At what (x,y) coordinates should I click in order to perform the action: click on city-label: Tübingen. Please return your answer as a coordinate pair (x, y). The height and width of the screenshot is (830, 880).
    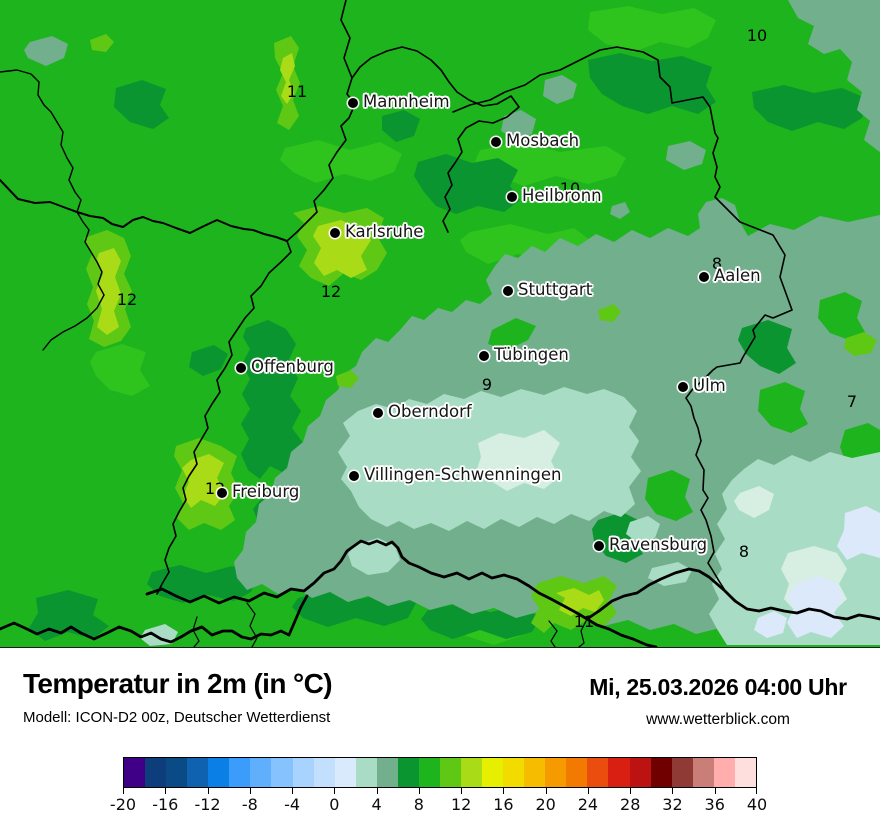
    Looking at the image, I should click on (531, 354).